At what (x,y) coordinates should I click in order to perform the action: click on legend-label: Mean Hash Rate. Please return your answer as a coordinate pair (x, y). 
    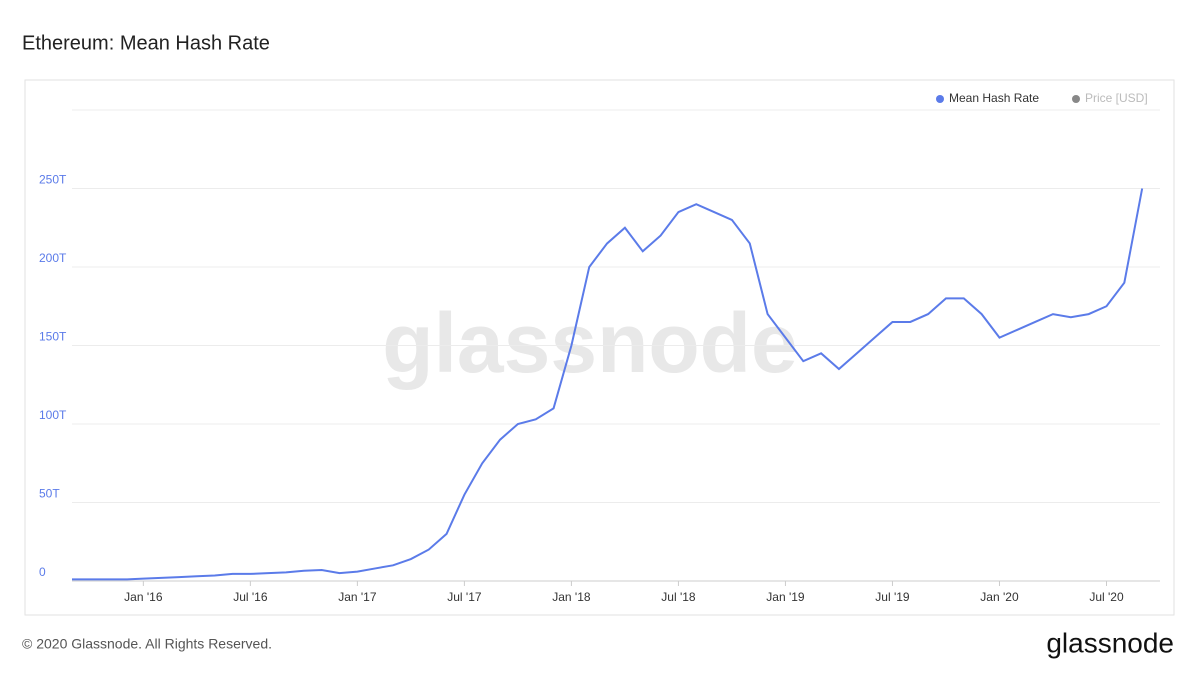
    Looking at the image, I should click on (994, 98).